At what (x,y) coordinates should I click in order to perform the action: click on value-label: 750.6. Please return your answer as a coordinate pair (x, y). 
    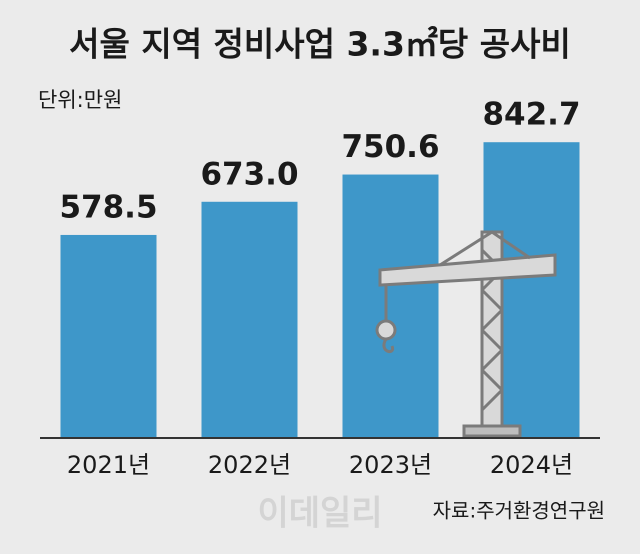
    Looking at the image, I should click on (390, 147).